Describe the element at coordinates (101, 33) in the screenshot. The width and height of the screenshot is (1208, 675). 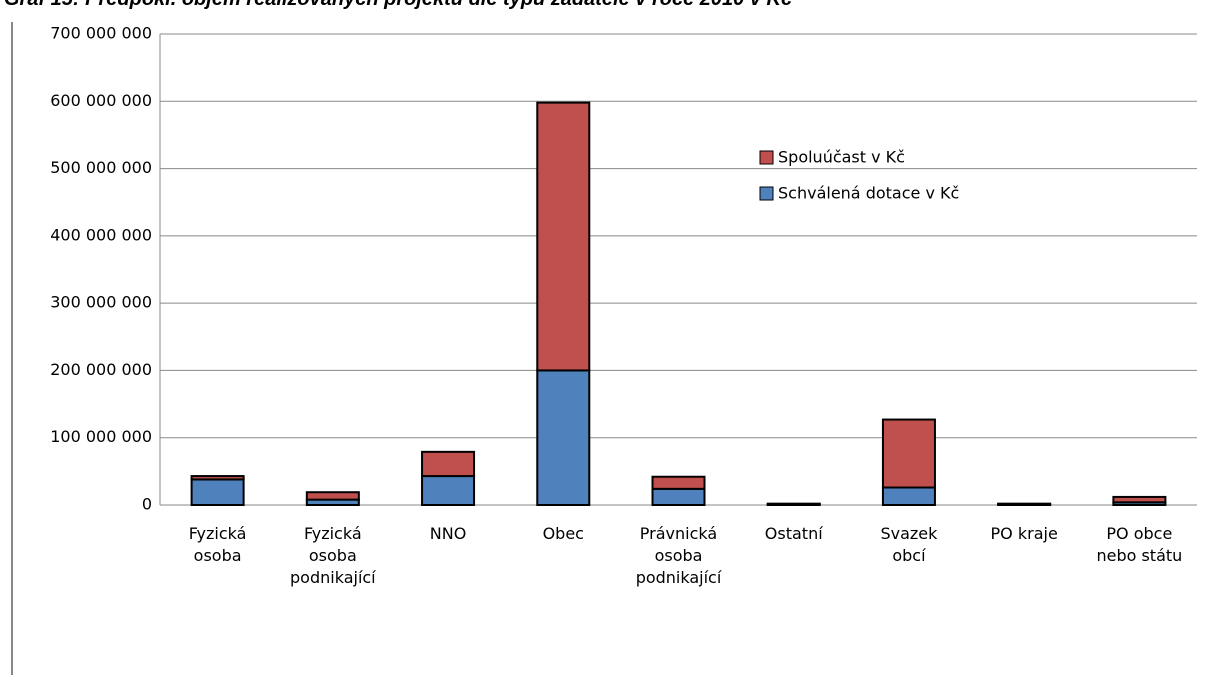
I see `y-tick-label: 700 000 000` at that location.